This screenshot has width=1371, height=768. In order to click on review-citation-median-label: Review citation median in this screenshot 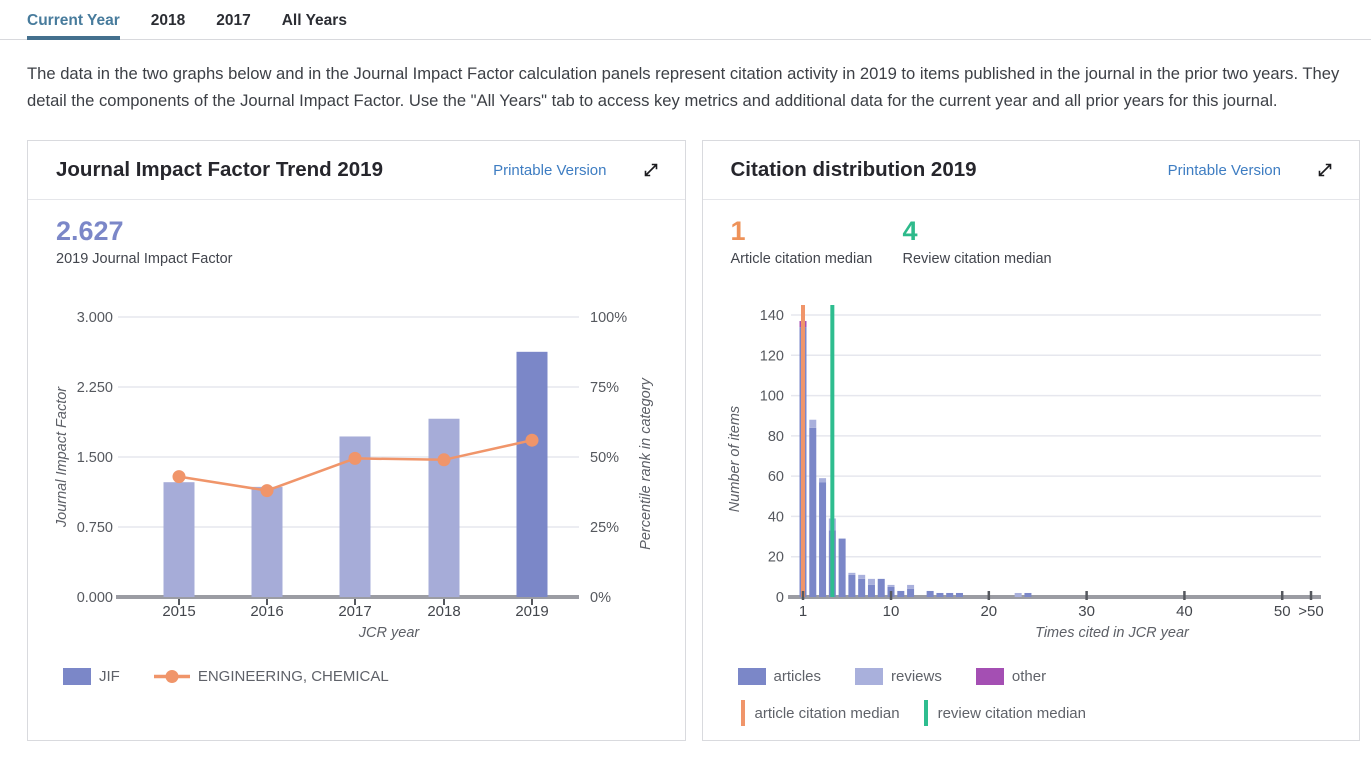, I will do `click(977, 259)`.